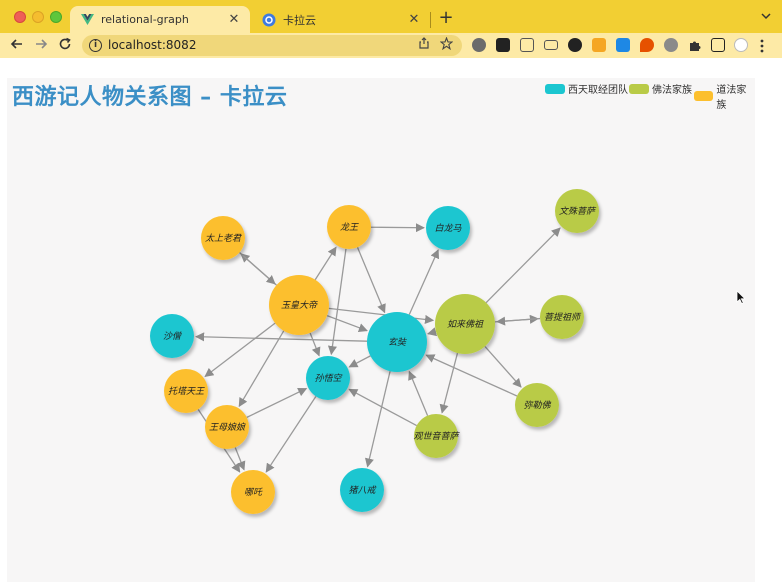  What do you see at coordinates (377, 419) in the screenshot?
I see `graph-link-xuanzang-zhubajie` at bounding box center [377, 419].